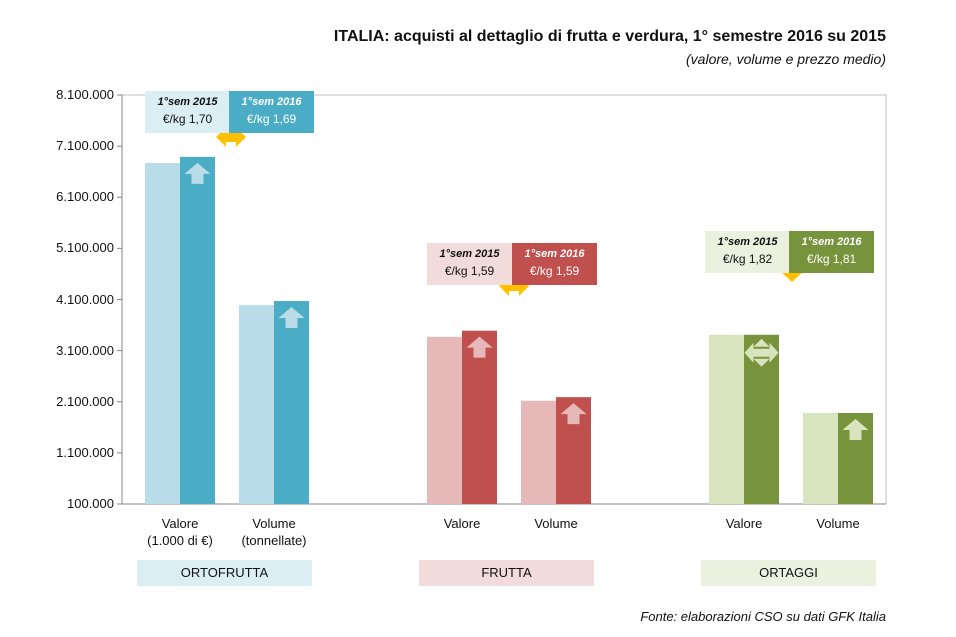 The image size is (956, 637). Describe the element at coordinates (274, 532) in the screenshot. I see `x-category-label: Volume (tonnellate)` at that location.